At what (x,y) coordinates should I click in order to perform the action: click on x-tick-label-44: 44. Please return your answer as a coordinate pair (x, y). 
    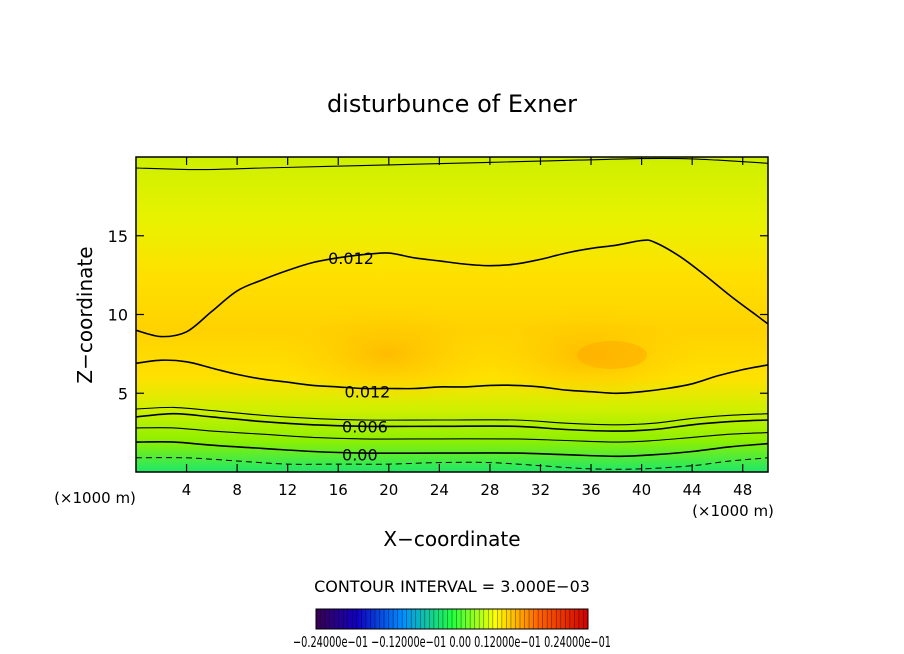
    Looking at the image, I should click on (692, 490).